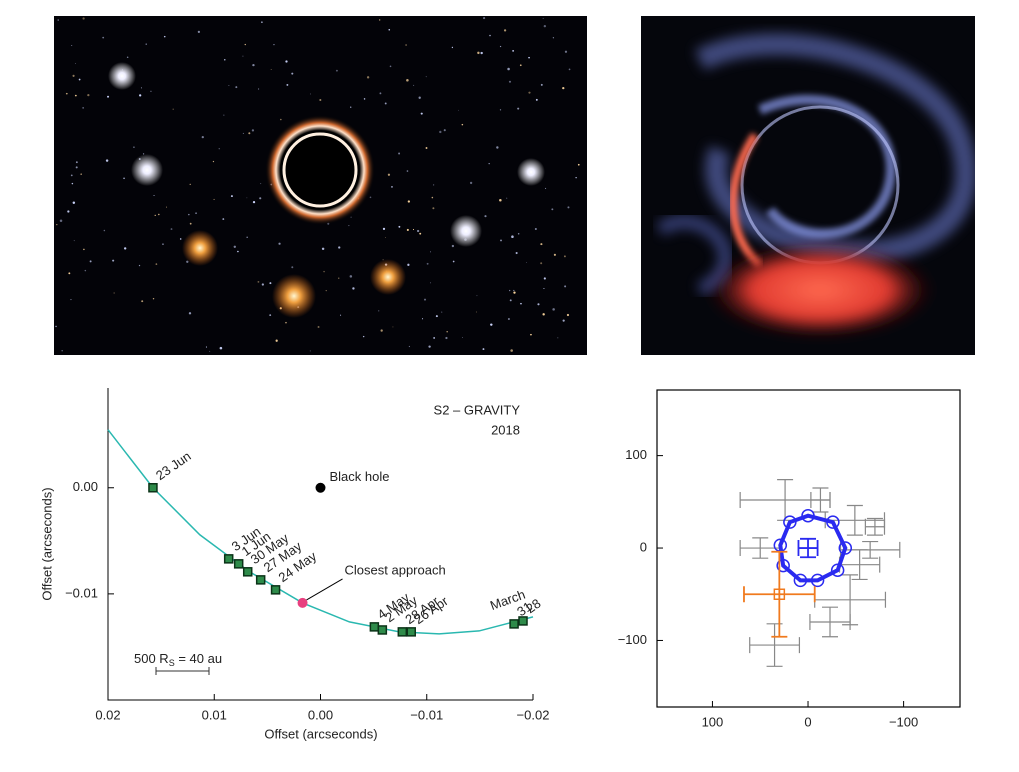  Describe the element at coordinates (713, 721) in the screenshot. I see `x-tick-label: 100` at that location.